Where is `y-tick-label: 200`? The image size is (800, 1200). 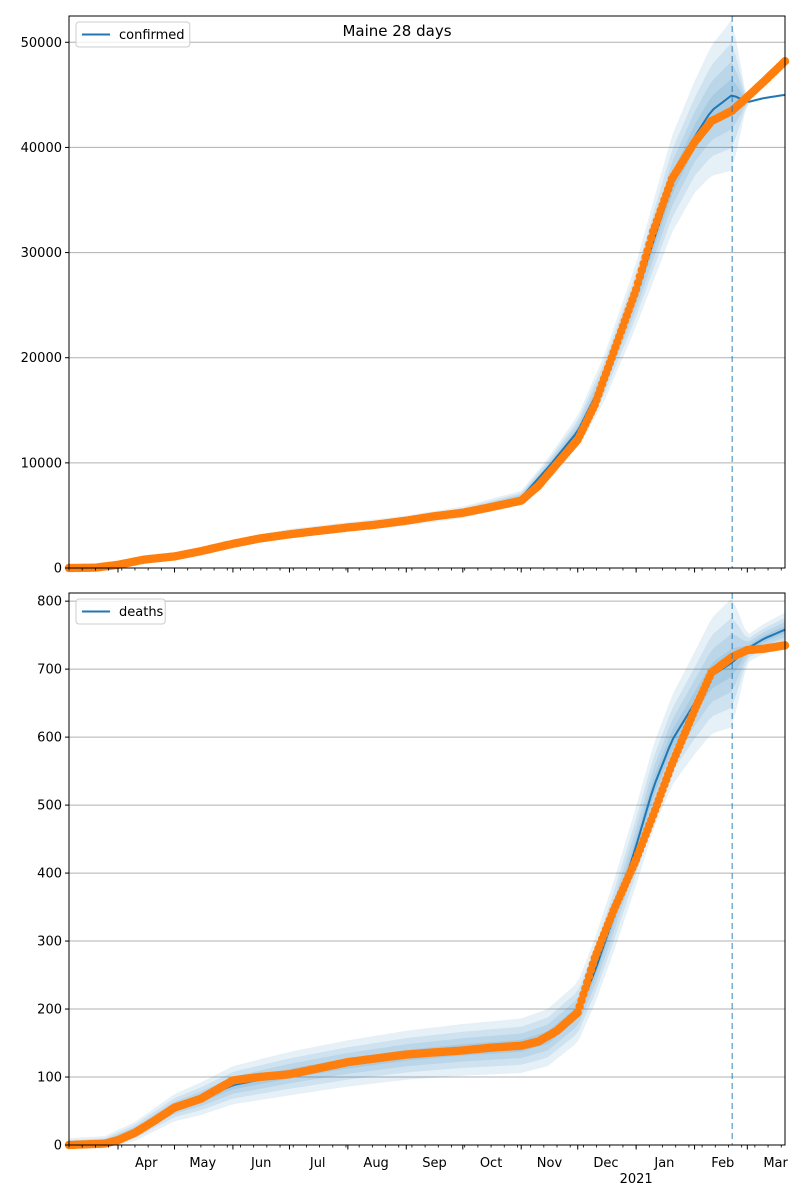 y-tick-label: 200 is located at coordinates (49, 1010).